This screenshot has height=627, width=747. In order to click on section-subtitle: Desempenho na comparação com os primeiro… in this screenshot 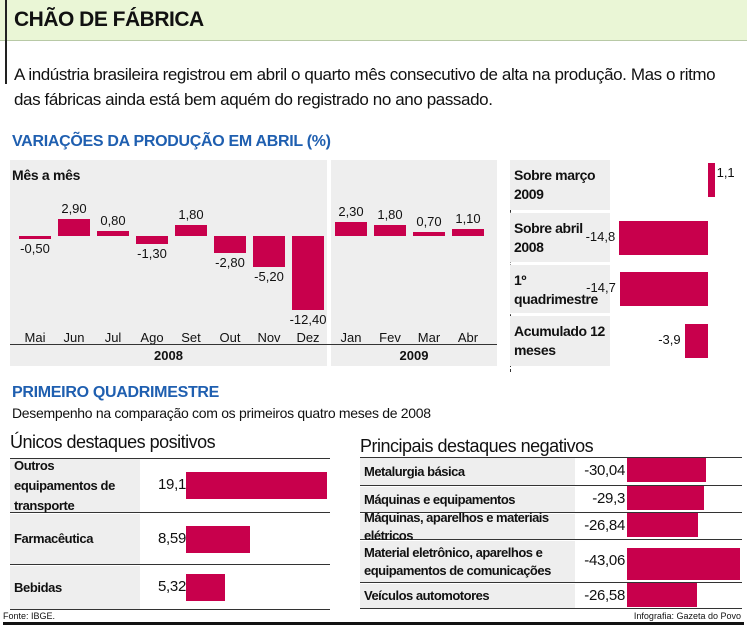, I will do `click(221, 413)`.